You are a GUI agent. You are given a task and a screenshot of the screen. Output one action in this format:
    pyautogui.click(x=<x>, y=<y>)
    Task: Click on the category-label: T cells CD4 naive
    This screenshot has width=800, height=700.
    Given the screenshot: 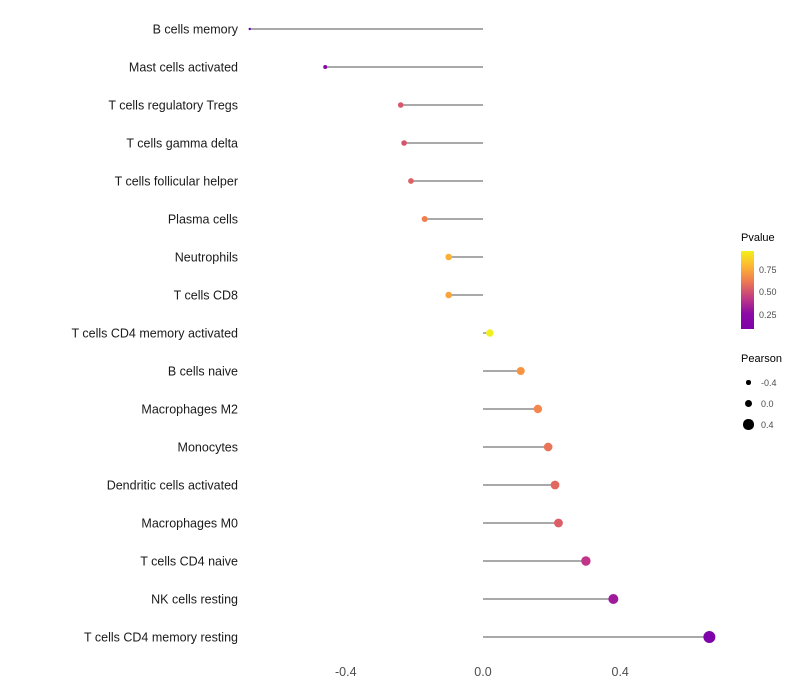 What is the action you would take?
    pyautogui.click(x=189, y=562)
    